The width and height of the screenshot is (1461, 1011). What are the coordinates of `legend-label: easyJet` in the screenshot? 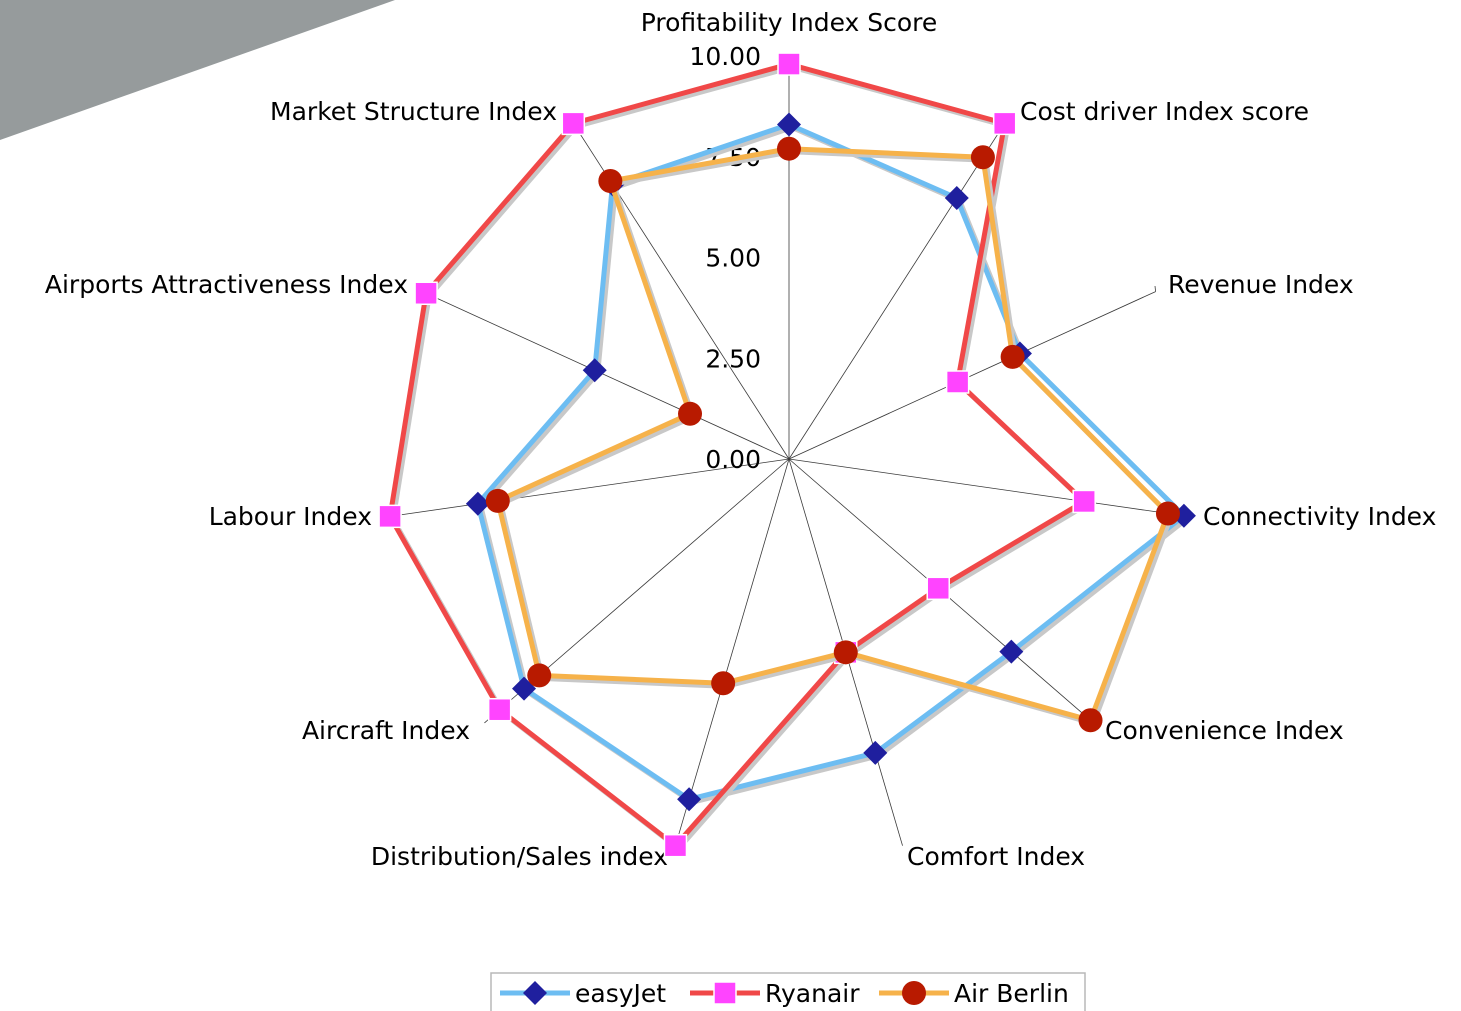 It's located at (620, 993).